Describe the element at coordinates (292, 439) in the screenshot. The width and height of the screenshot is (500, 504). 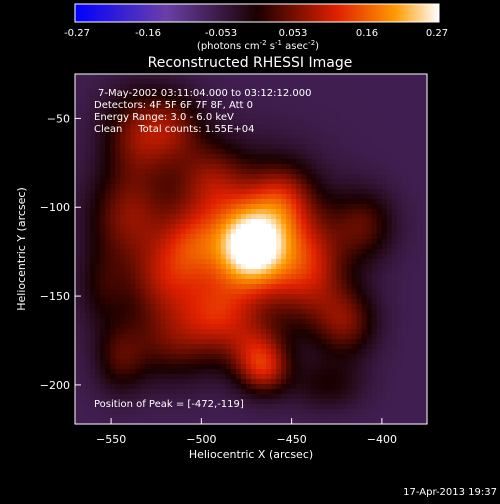
I see `x-tick-label: −450` at that location.